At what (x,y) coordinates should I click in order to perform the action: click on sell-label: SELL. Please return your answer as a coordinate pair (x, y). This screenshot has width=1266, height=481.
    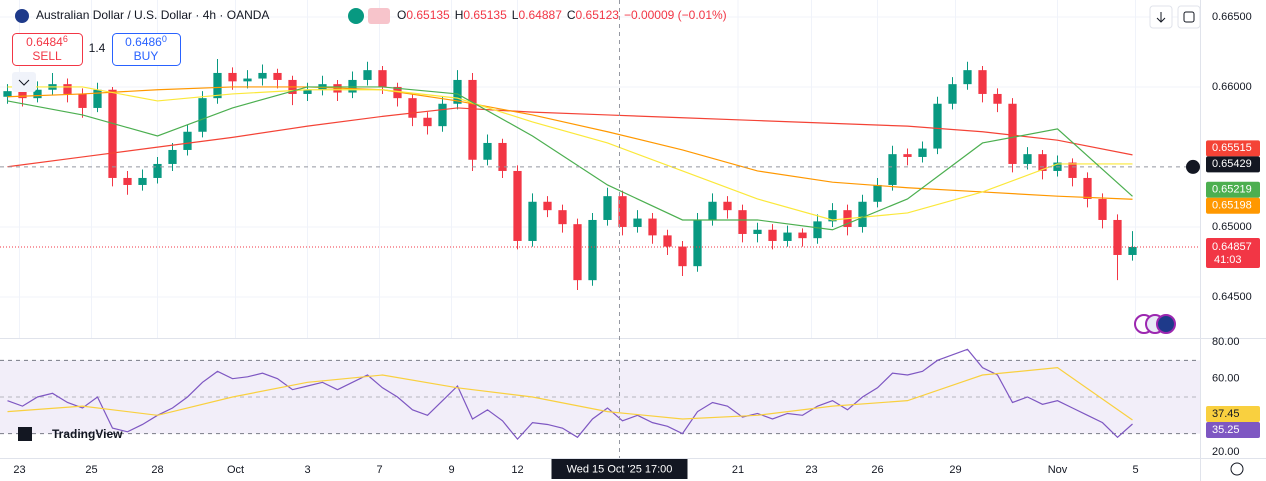
    Looking at the image, I should click on (47, 56).